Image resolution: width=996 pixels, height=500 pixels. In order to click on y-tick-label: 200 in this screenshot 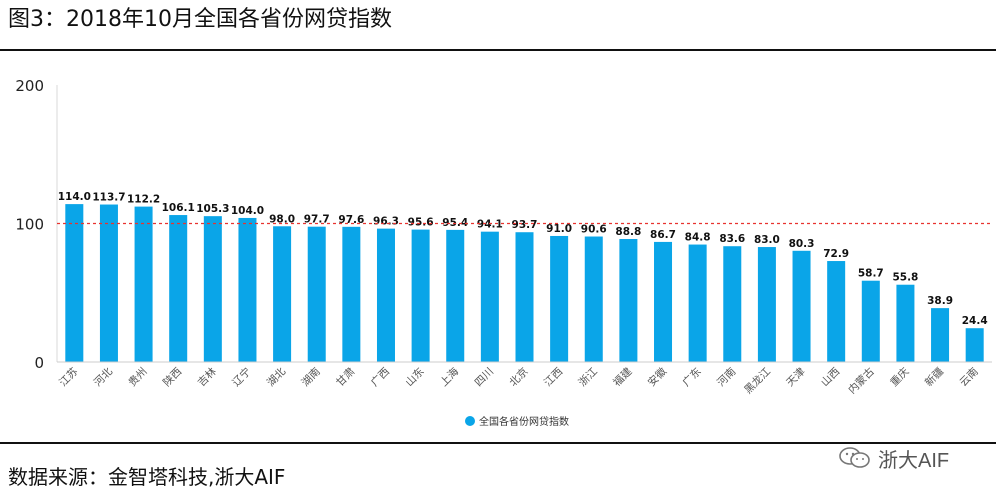, I will do `click(29, 86)`.